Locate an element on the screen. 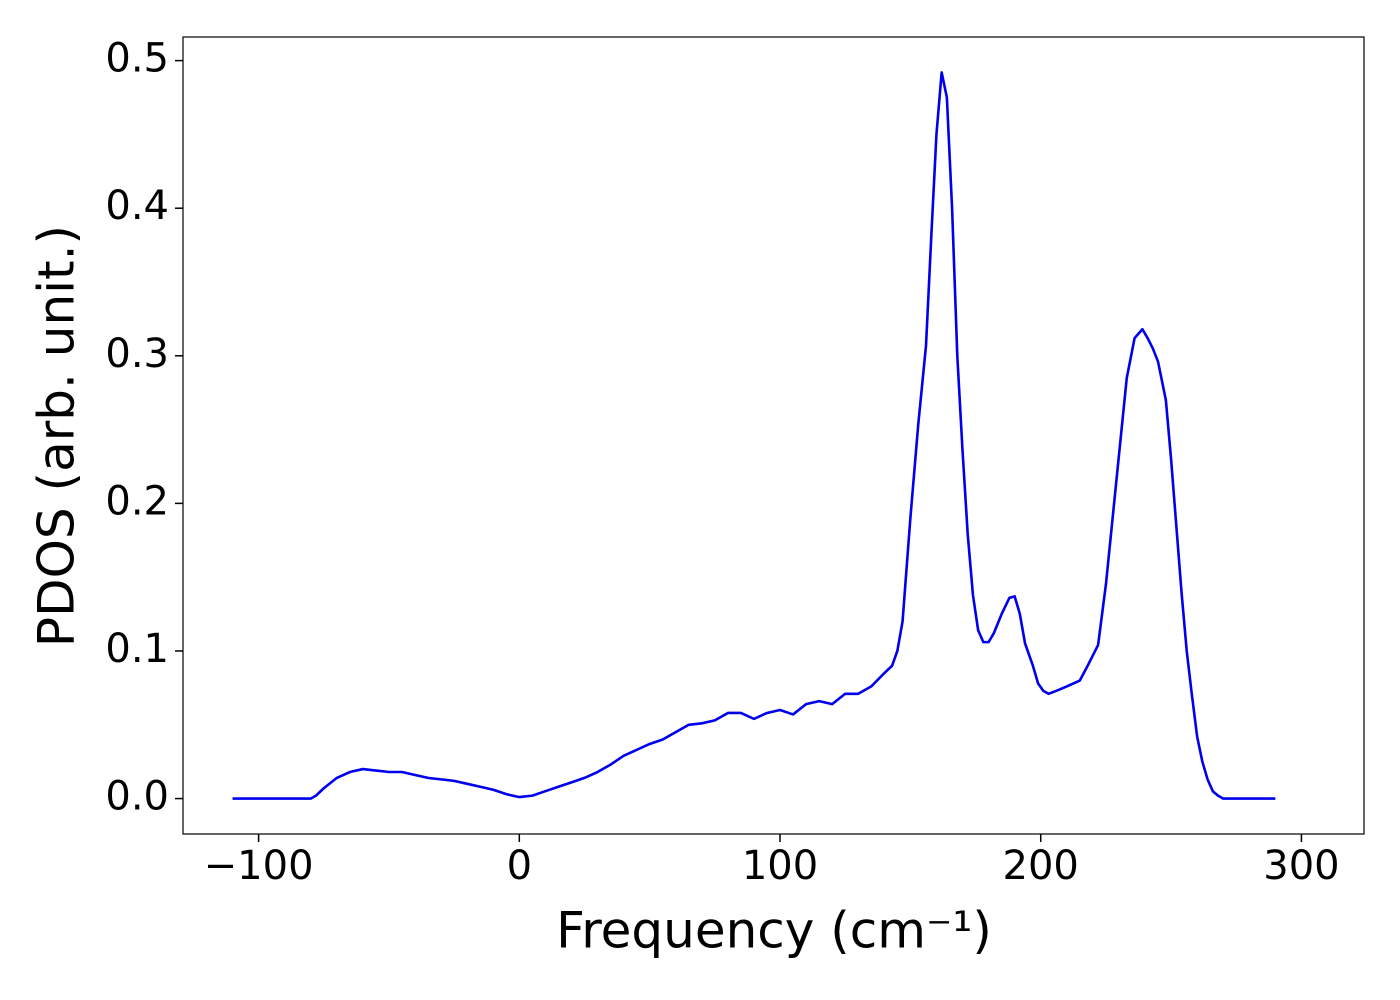 The image size is (1400, 1000). y-tick-label: 0.3 is located at coordinates (137, 354).